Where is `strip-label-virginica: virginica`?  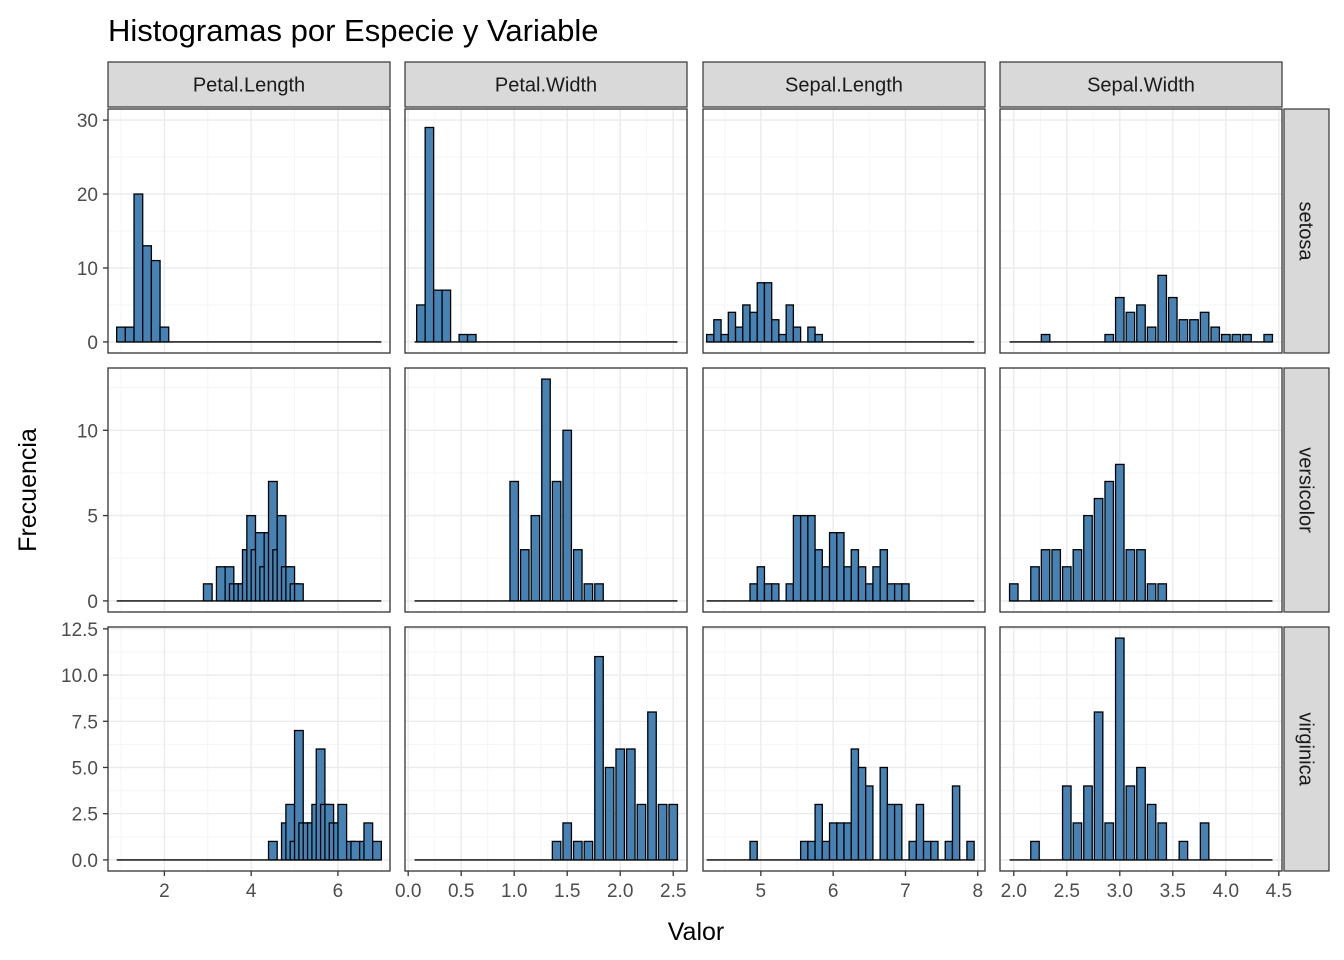
strip-label-virginica: virginica is located at coordinates (1306, 749).